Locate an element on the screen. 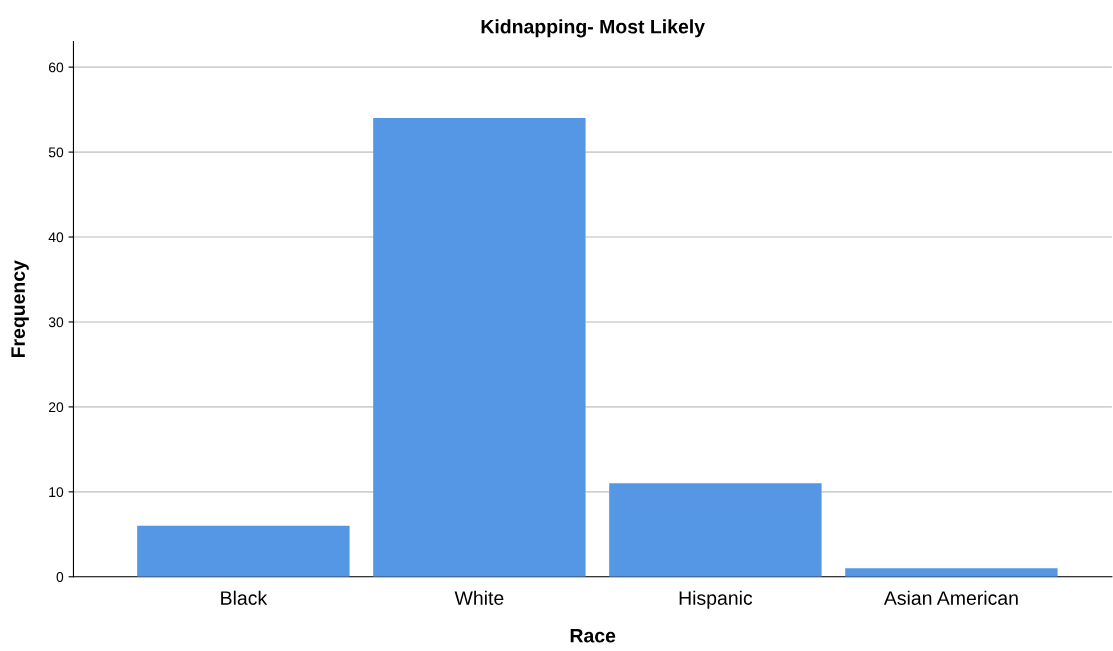 Image resolution: width=1113 pixels, height=651 pixels. y-tick-label: 20 is located at coordinates (56, 407).